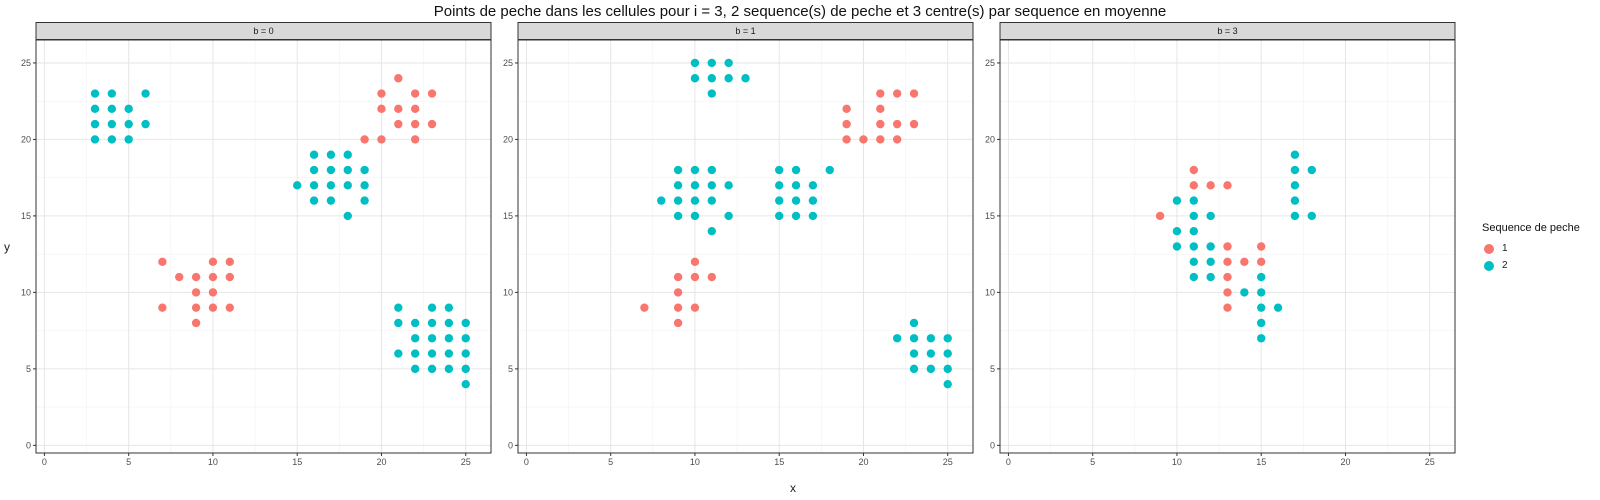  Describe the element at coordinates (7, 247) in the screenshot. I see `y-axis-label: y` at that location.